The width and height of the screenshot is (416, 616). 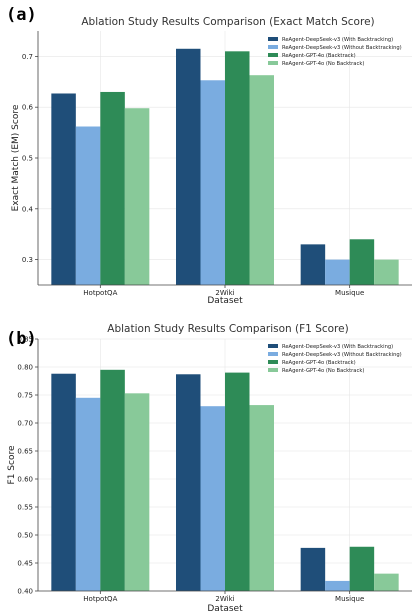 I want to click on y-tick-label: 0.6, so click(x=28, y=108).